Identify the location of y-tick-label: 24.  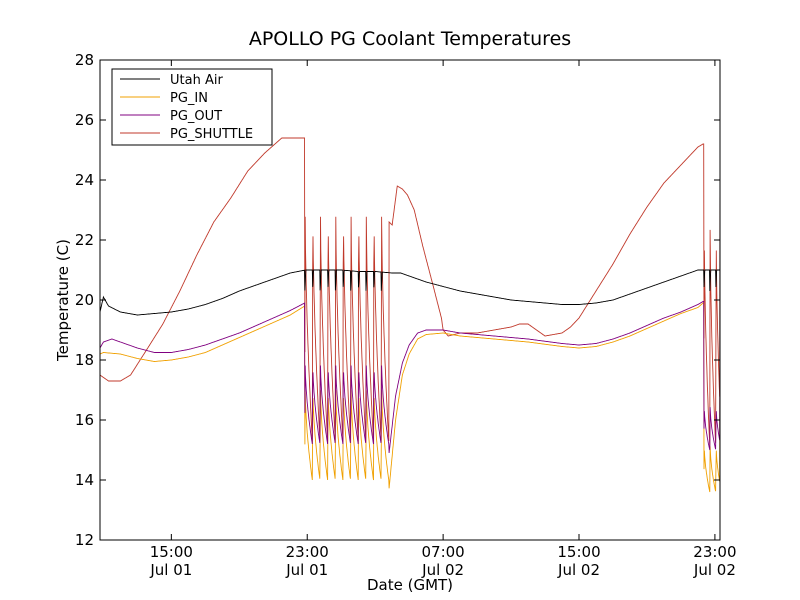
(84, 180).